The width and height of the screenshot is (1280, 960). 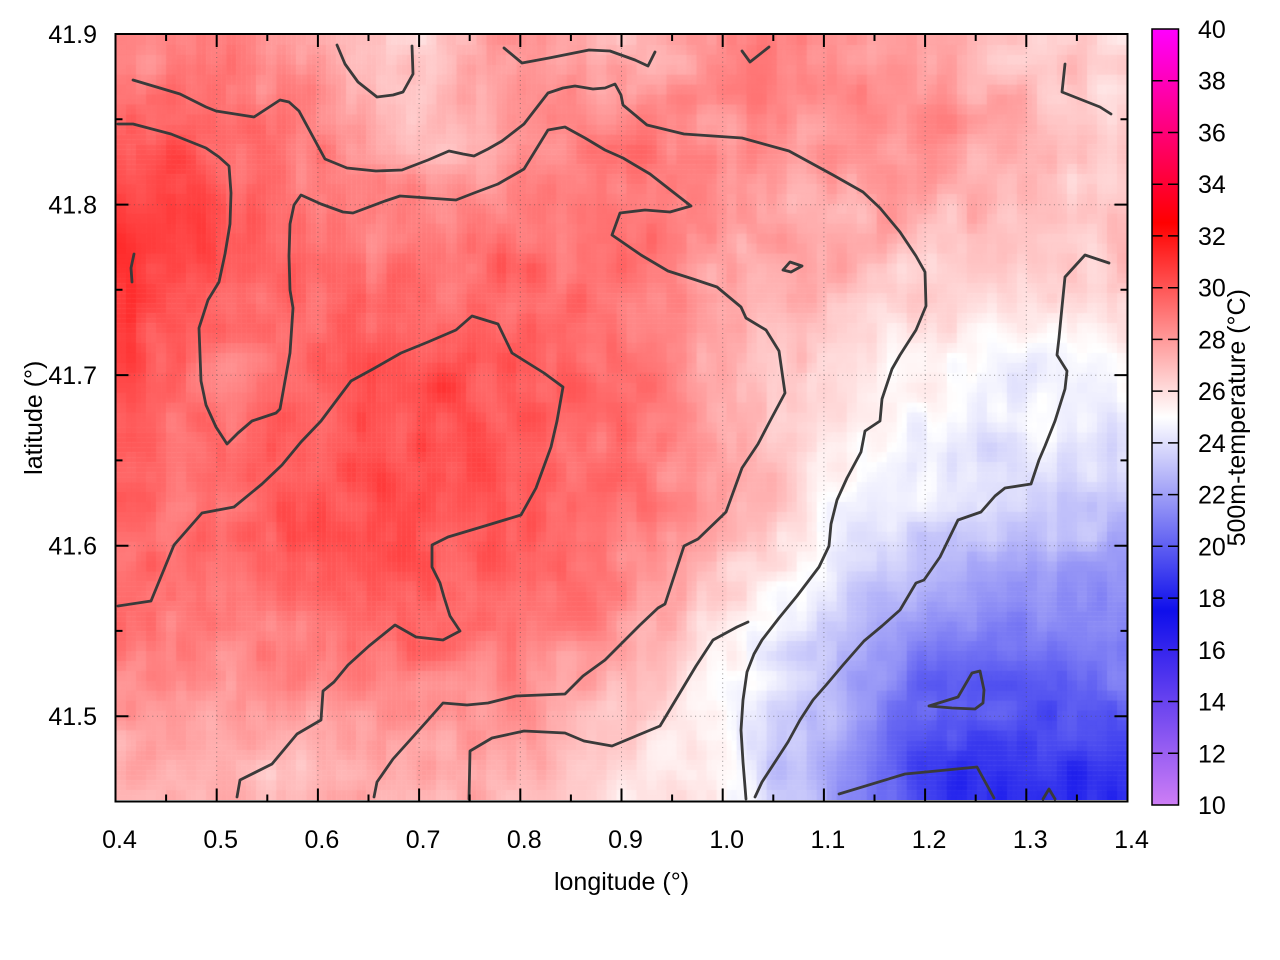 What do you see at coordinates (1212, 134) in the screenshot?
I see `svg-text: 36` at bounding box center [1212, 134].